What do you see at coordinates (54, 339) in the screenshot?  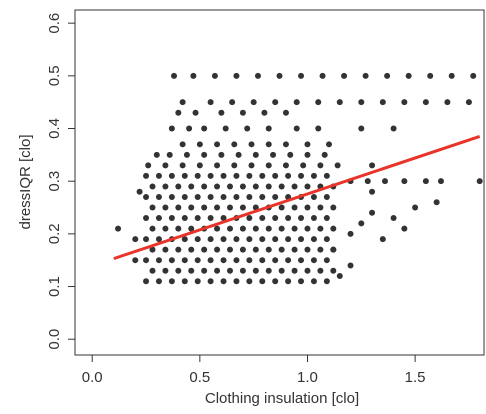 I see `y-tick-label: 0.0` at bounding box center [54, 339].